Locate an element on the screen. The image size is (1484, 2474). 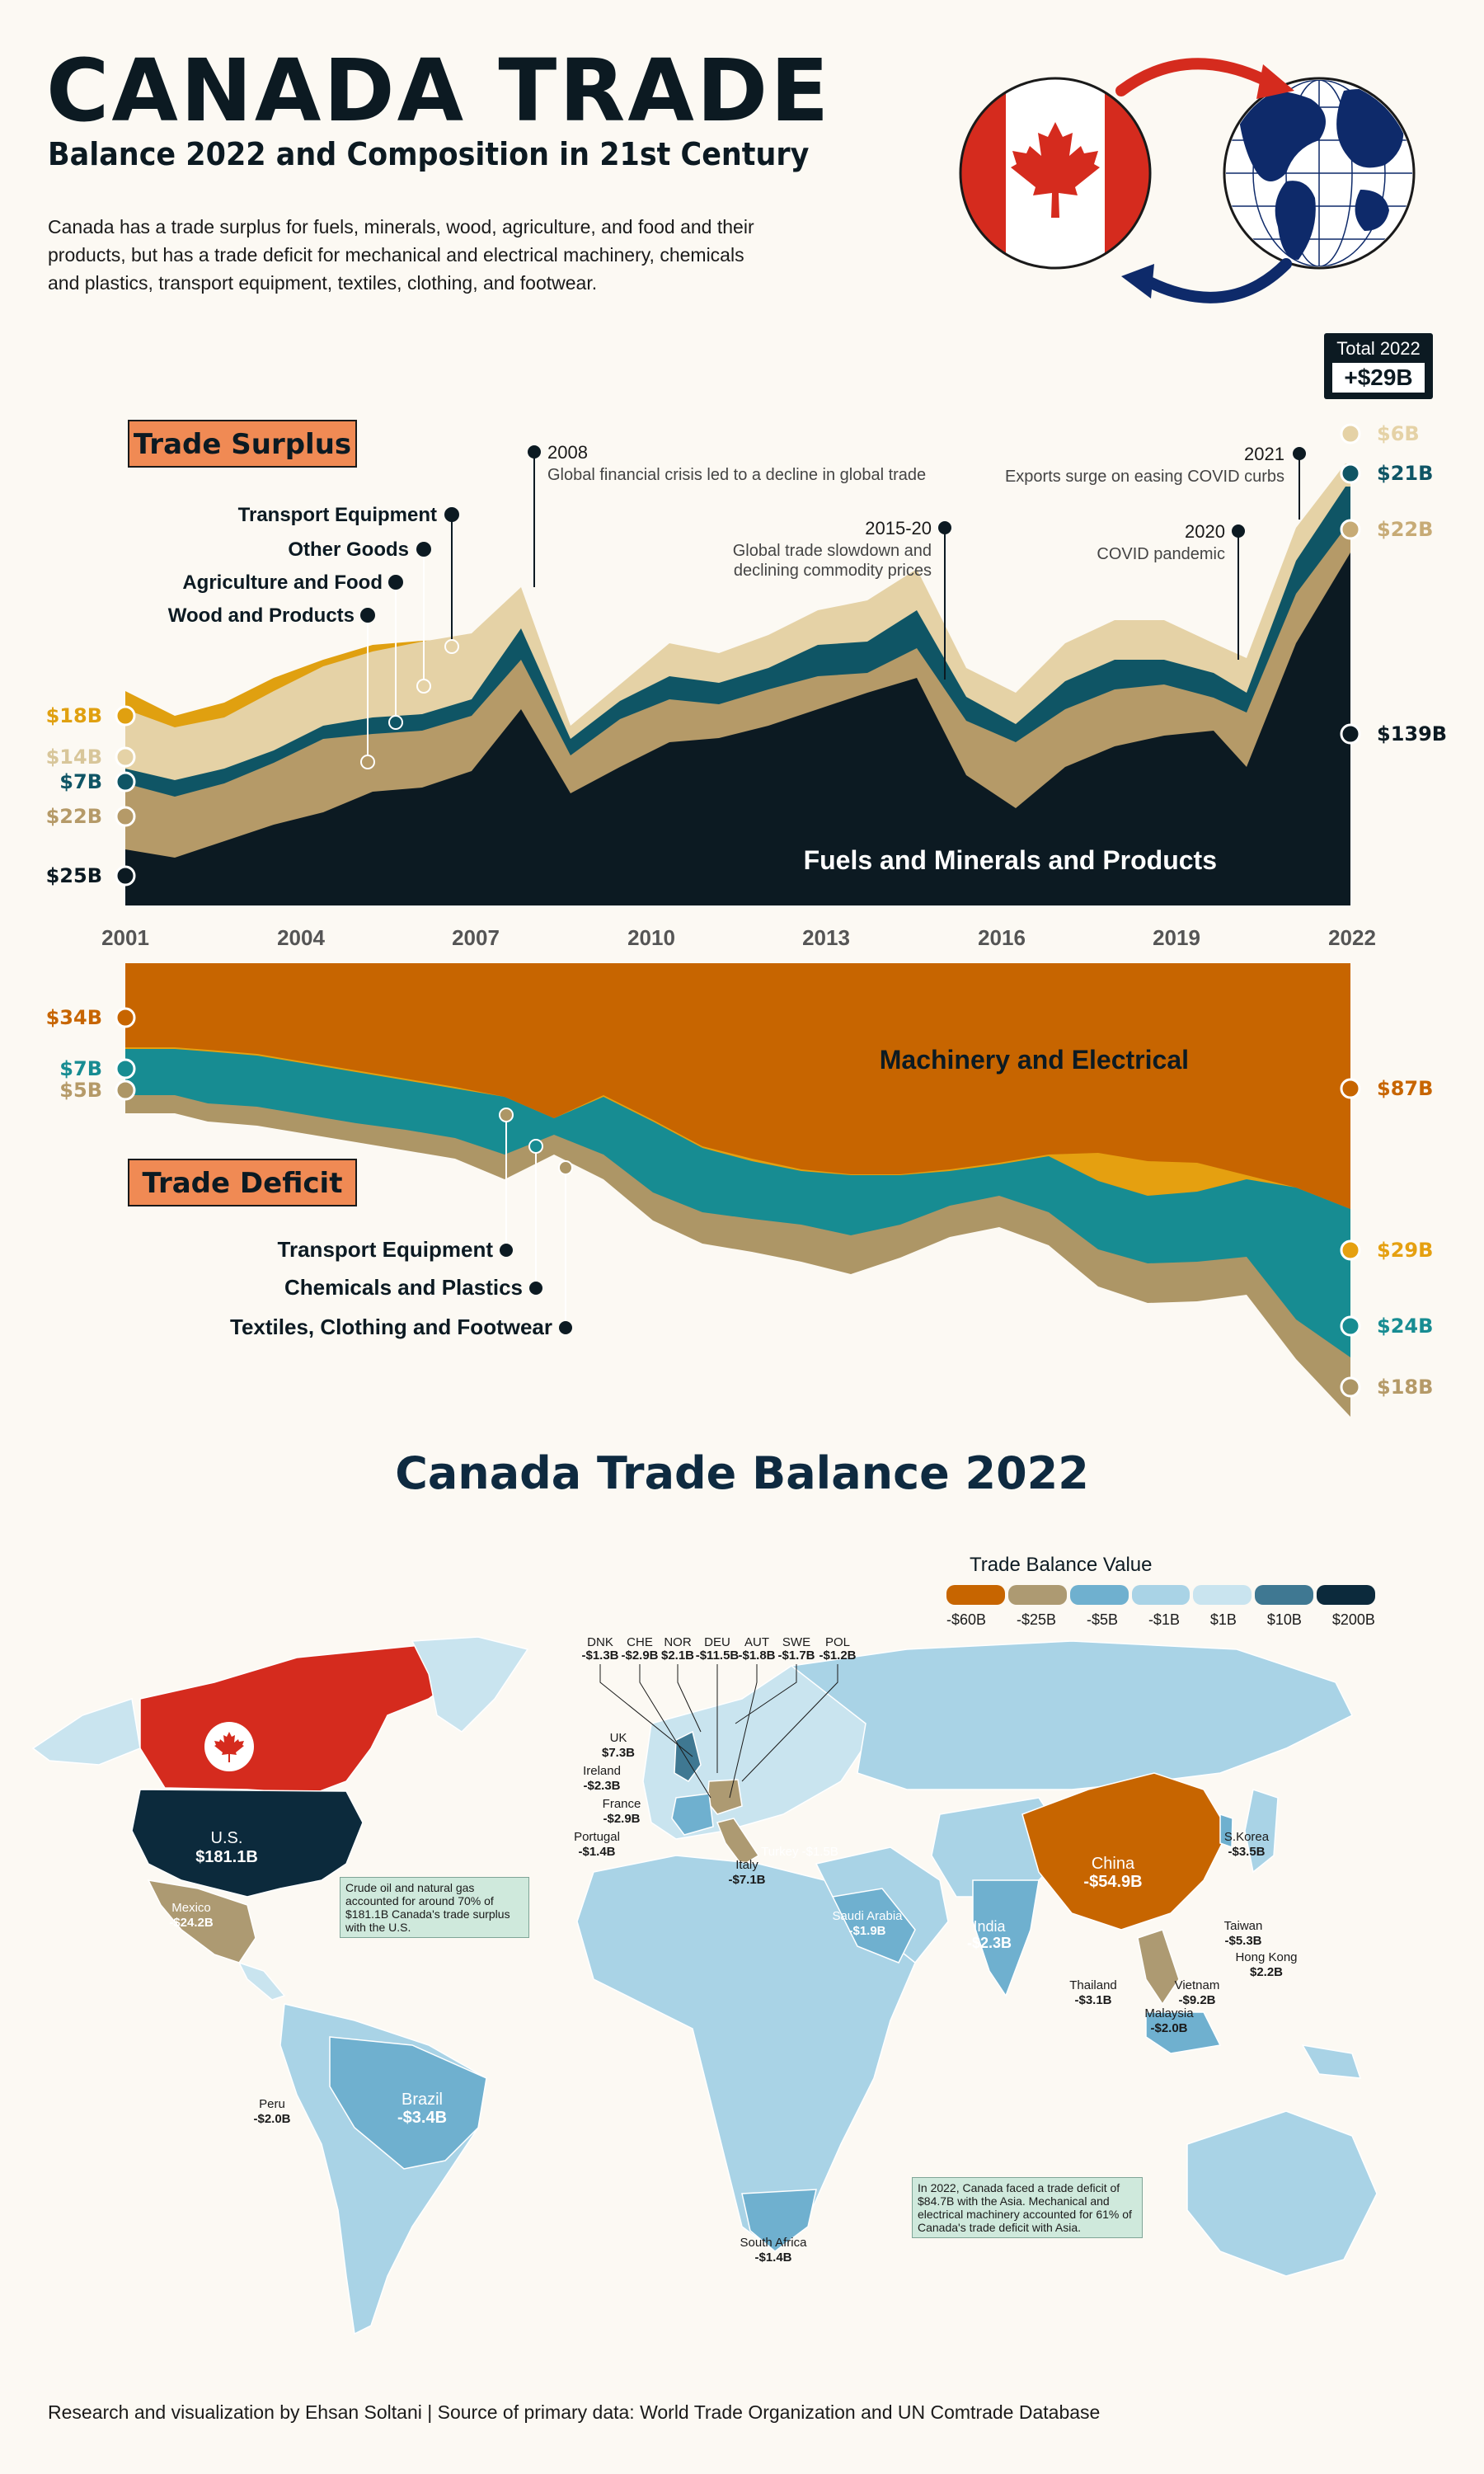
deficit-left-values: $34B $7B $5B is located at coordinates (91, 1054).